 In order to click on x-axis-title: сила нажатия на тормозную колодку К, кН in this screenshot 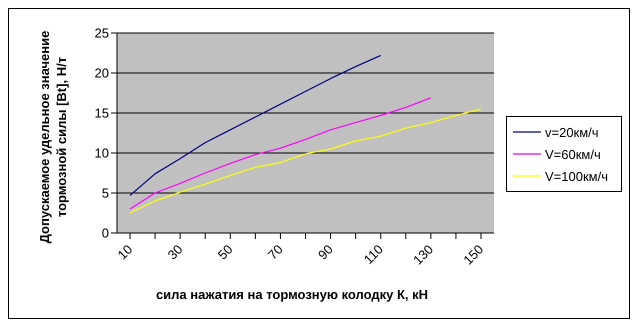, I will do `click(292, 294)`.